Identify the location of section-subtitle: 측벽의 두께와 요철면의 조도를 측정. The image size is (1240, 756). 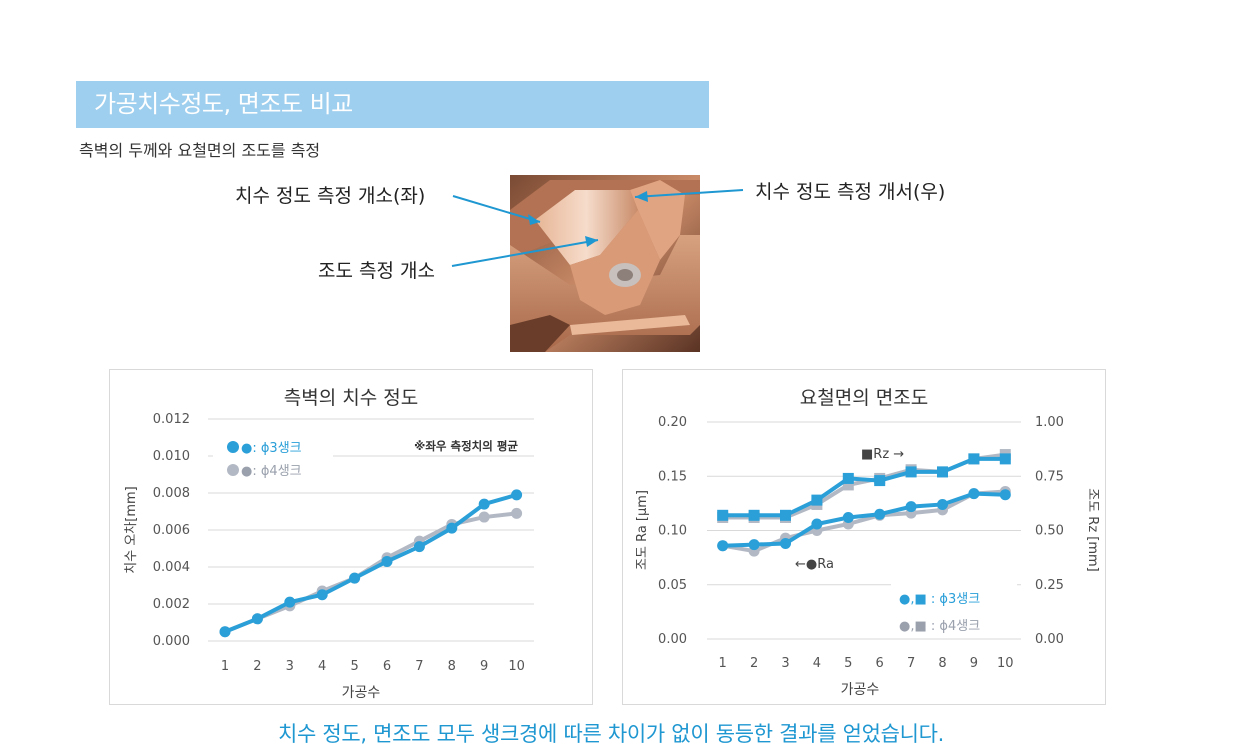
(200, 150).